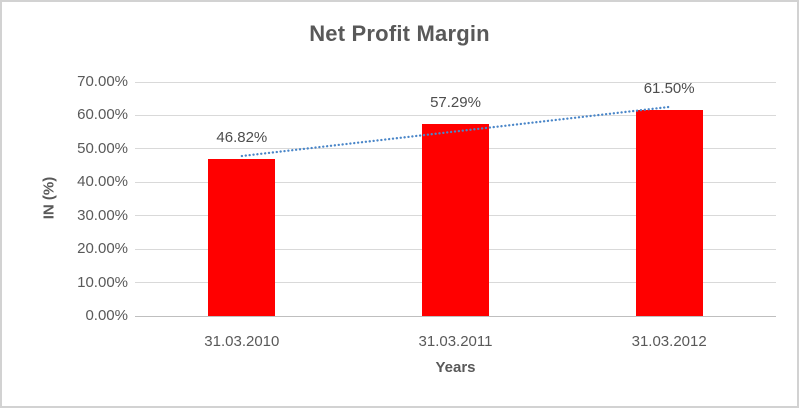  I want to click on bar-value-label: 61.50%, so click(669, 89).